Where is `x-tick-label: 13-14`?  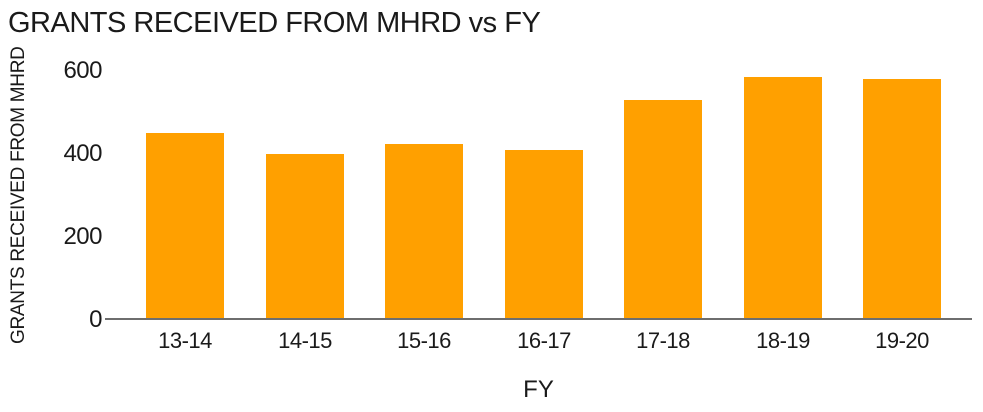
x-tick-label: 13-14 is located at coordinates (185, 340).